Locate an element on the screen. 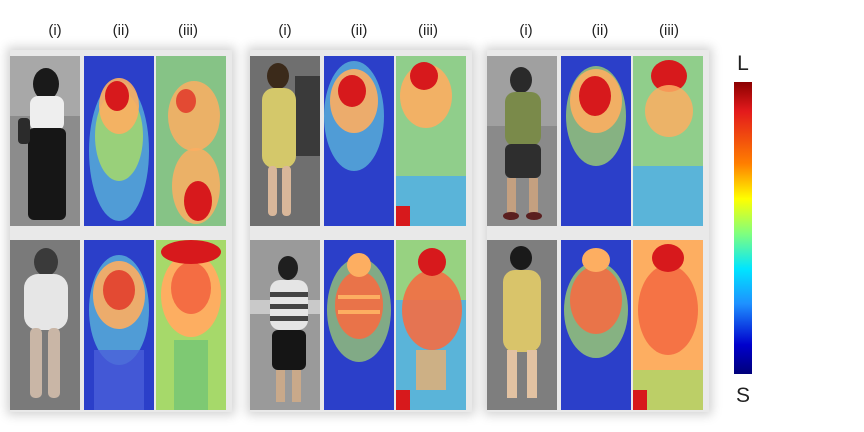  photo-tile-g3-top is located at coordinates (522, 141).